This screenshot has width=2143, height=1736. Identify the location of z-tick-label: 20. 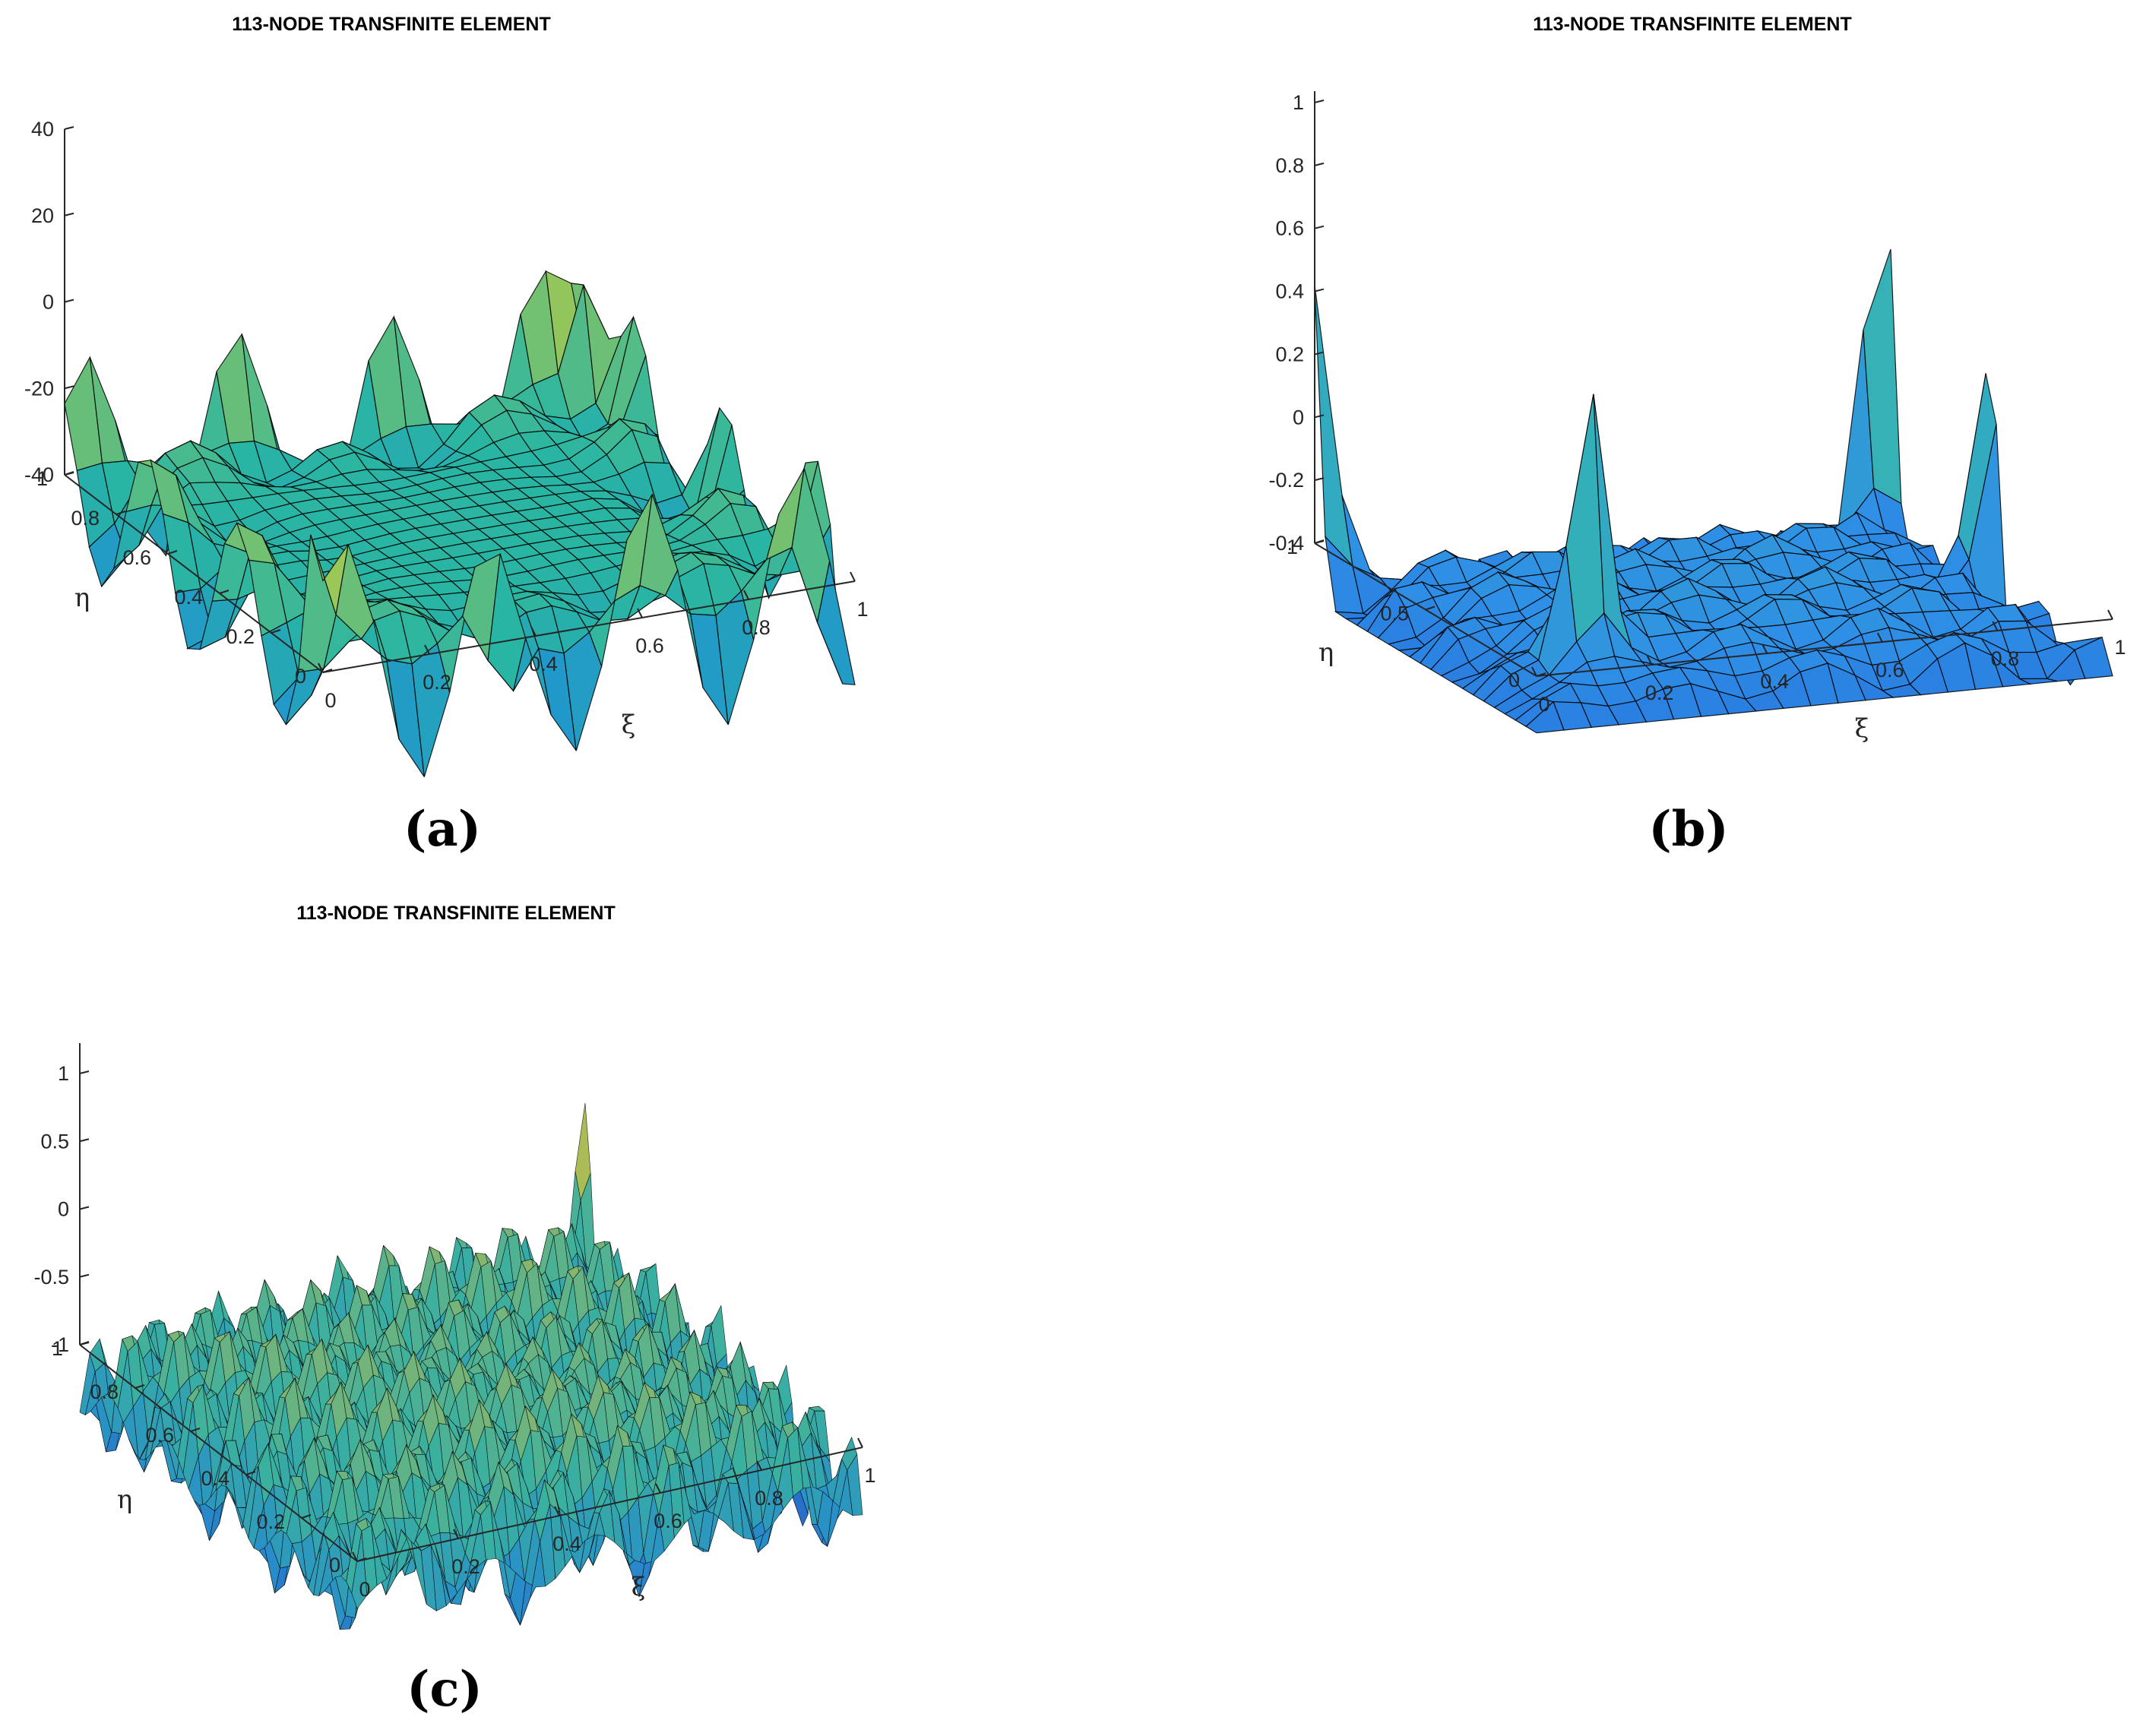
(43, 215).